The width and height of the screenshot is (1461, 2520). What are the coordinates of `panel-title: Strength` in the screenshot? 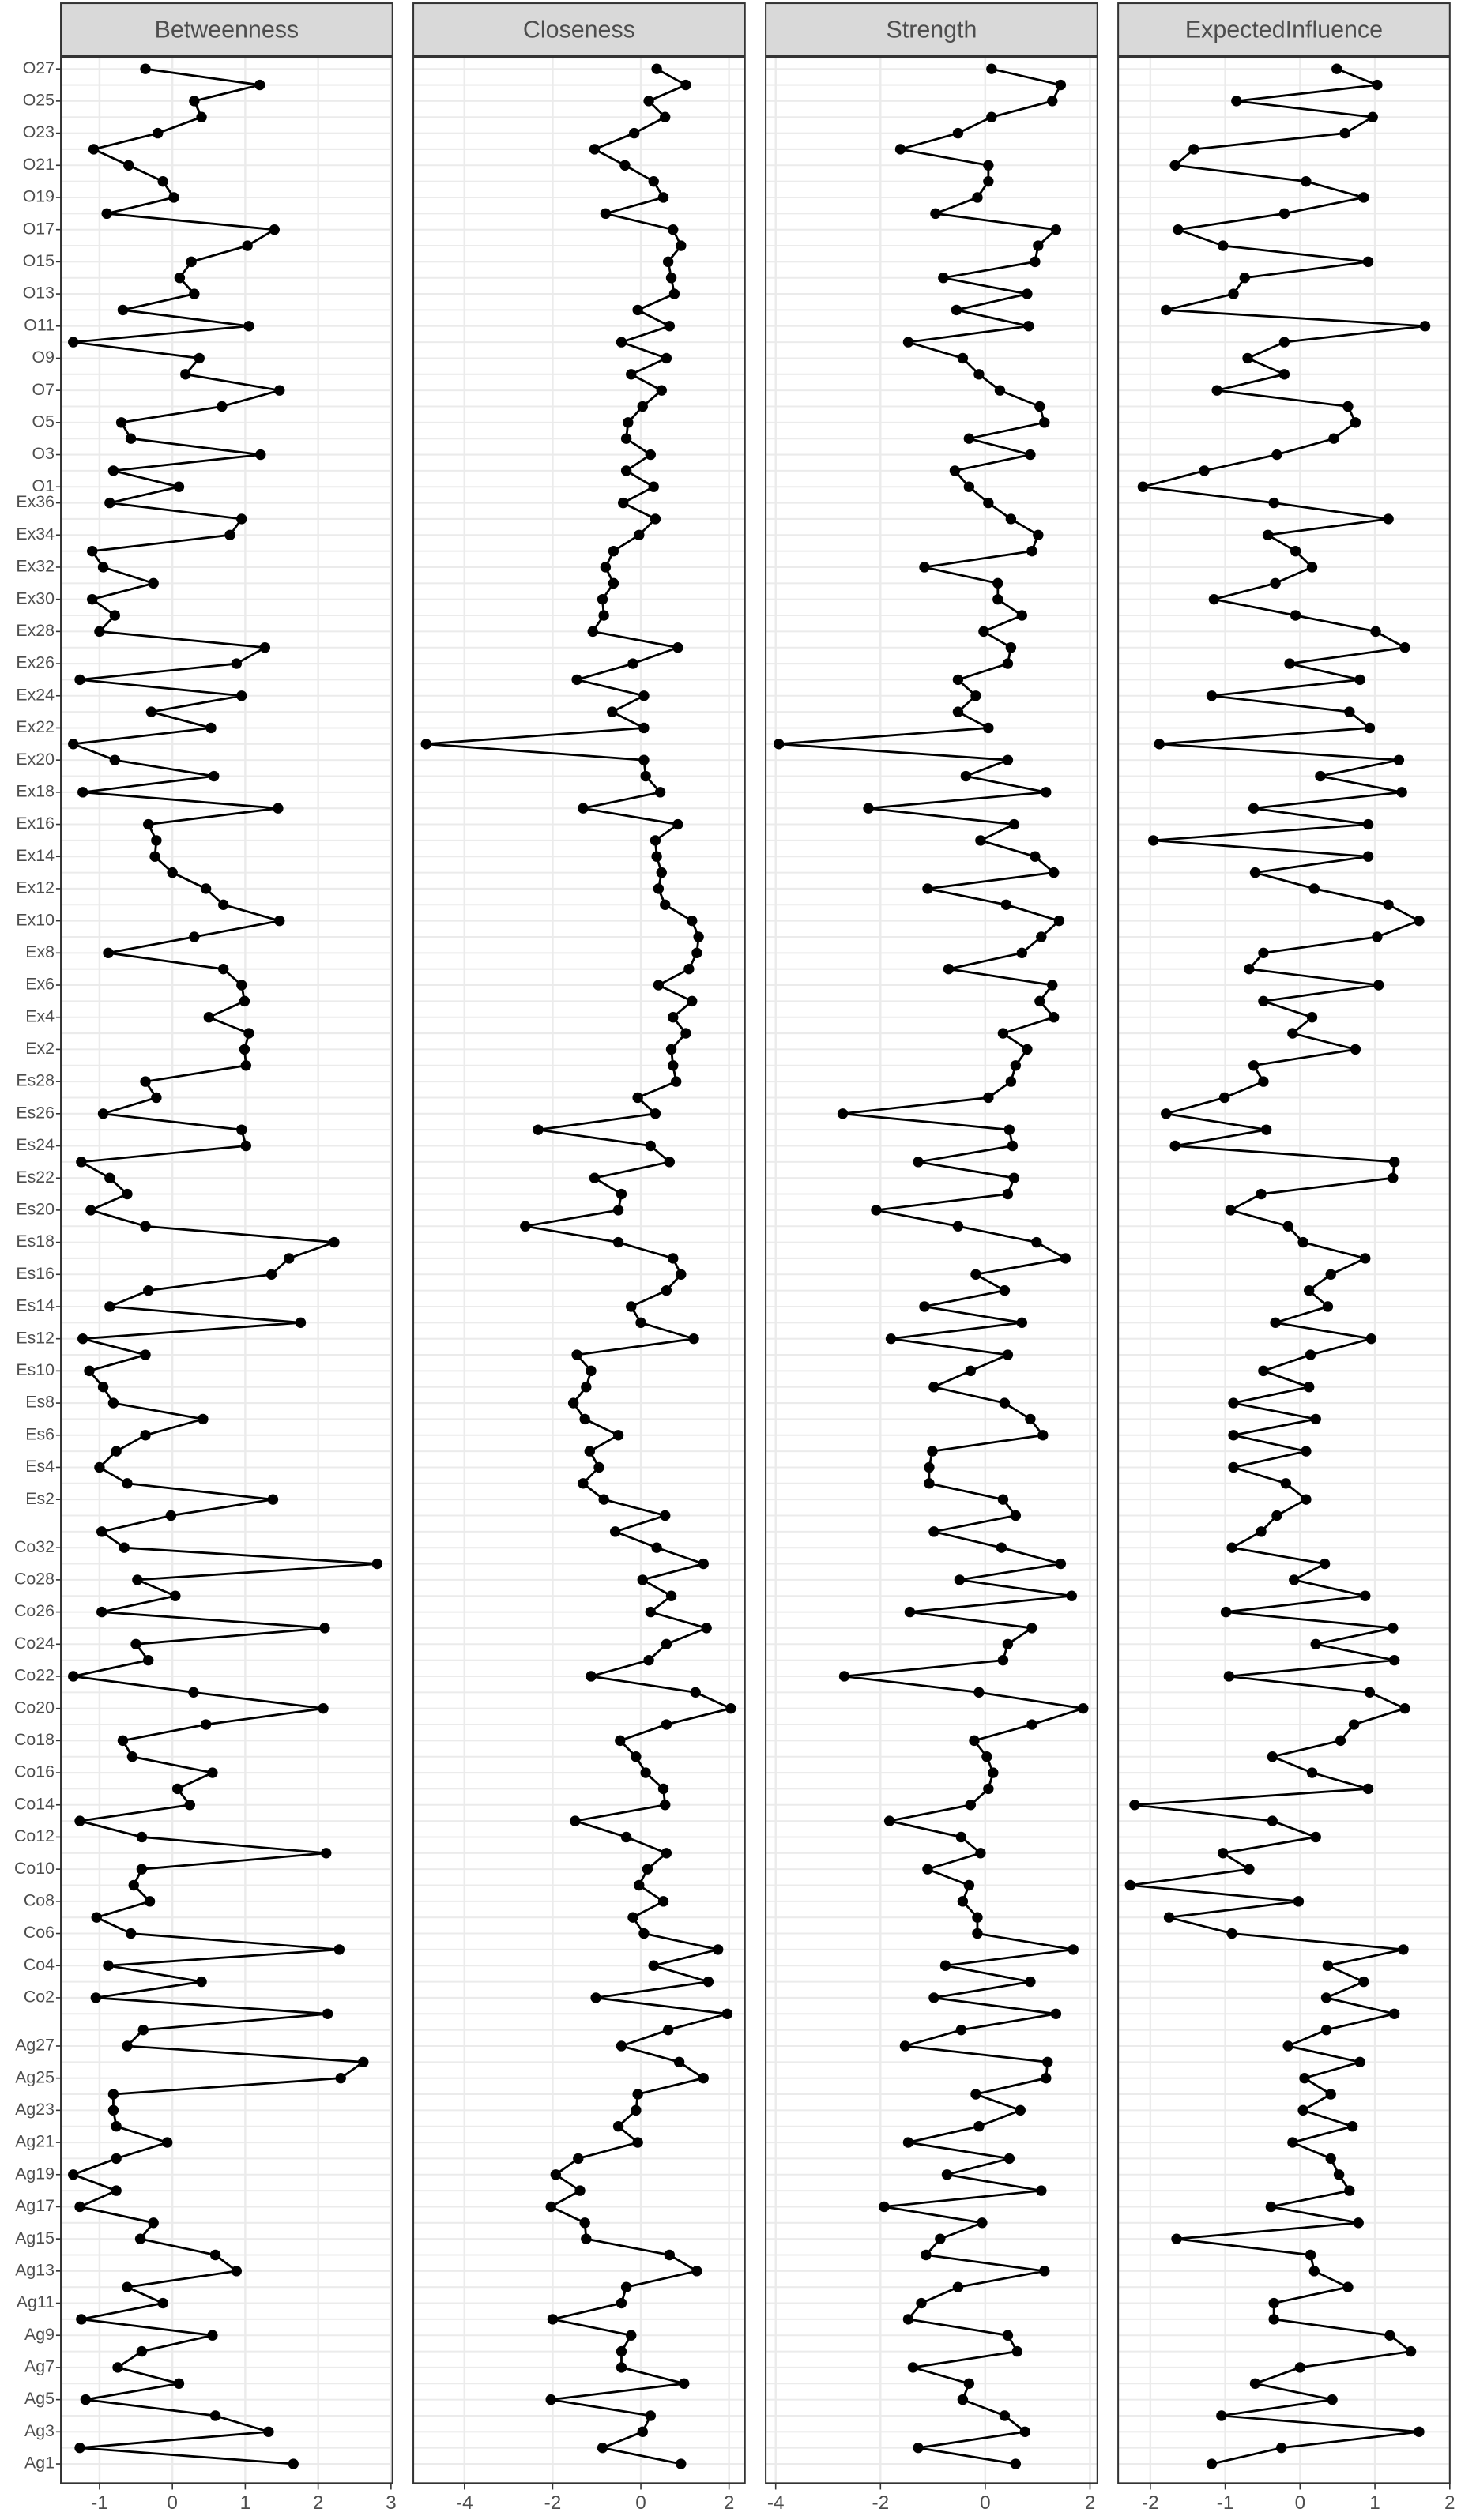 It's located at (932, 30).